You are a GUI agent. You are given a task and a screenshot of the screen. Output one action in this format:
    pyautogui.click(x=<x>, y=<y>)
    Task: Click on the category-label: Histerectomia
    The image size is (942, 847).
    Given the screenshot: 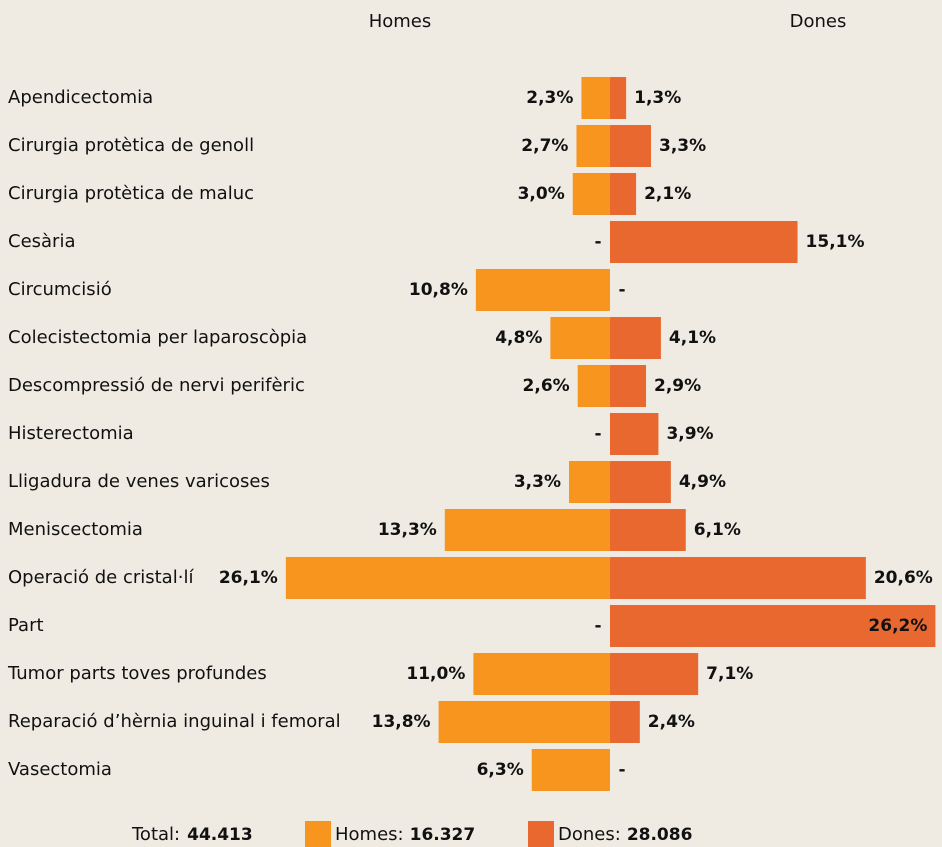 What is the action you would take?
    pyautogui.click(x=71, y=433)
    